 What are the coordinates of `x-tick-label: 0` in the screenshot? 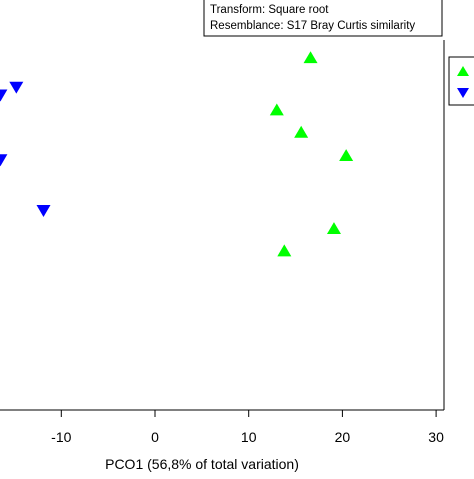 It's located at (155, 437).